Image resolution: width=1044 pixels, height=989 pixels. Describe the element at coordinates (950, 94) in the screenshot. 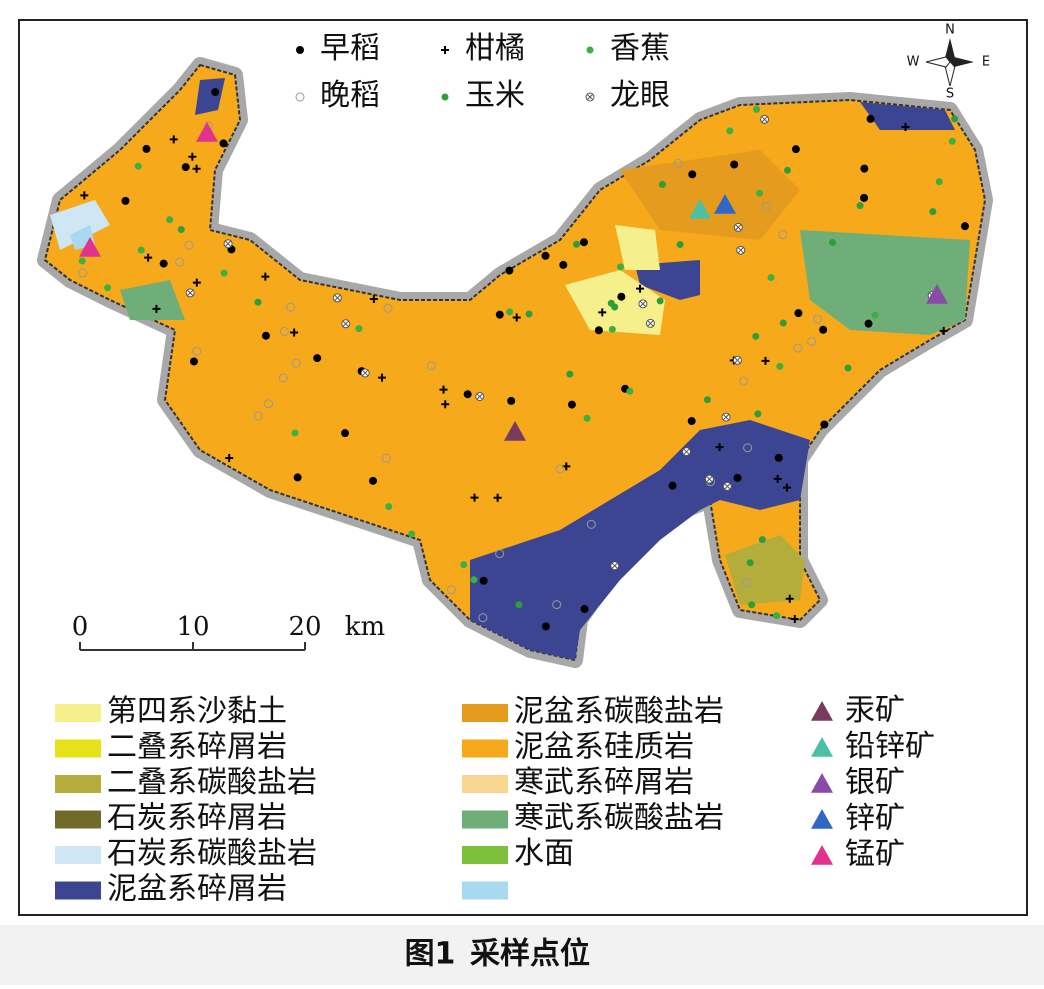

I see `compass-s: S` at that location.